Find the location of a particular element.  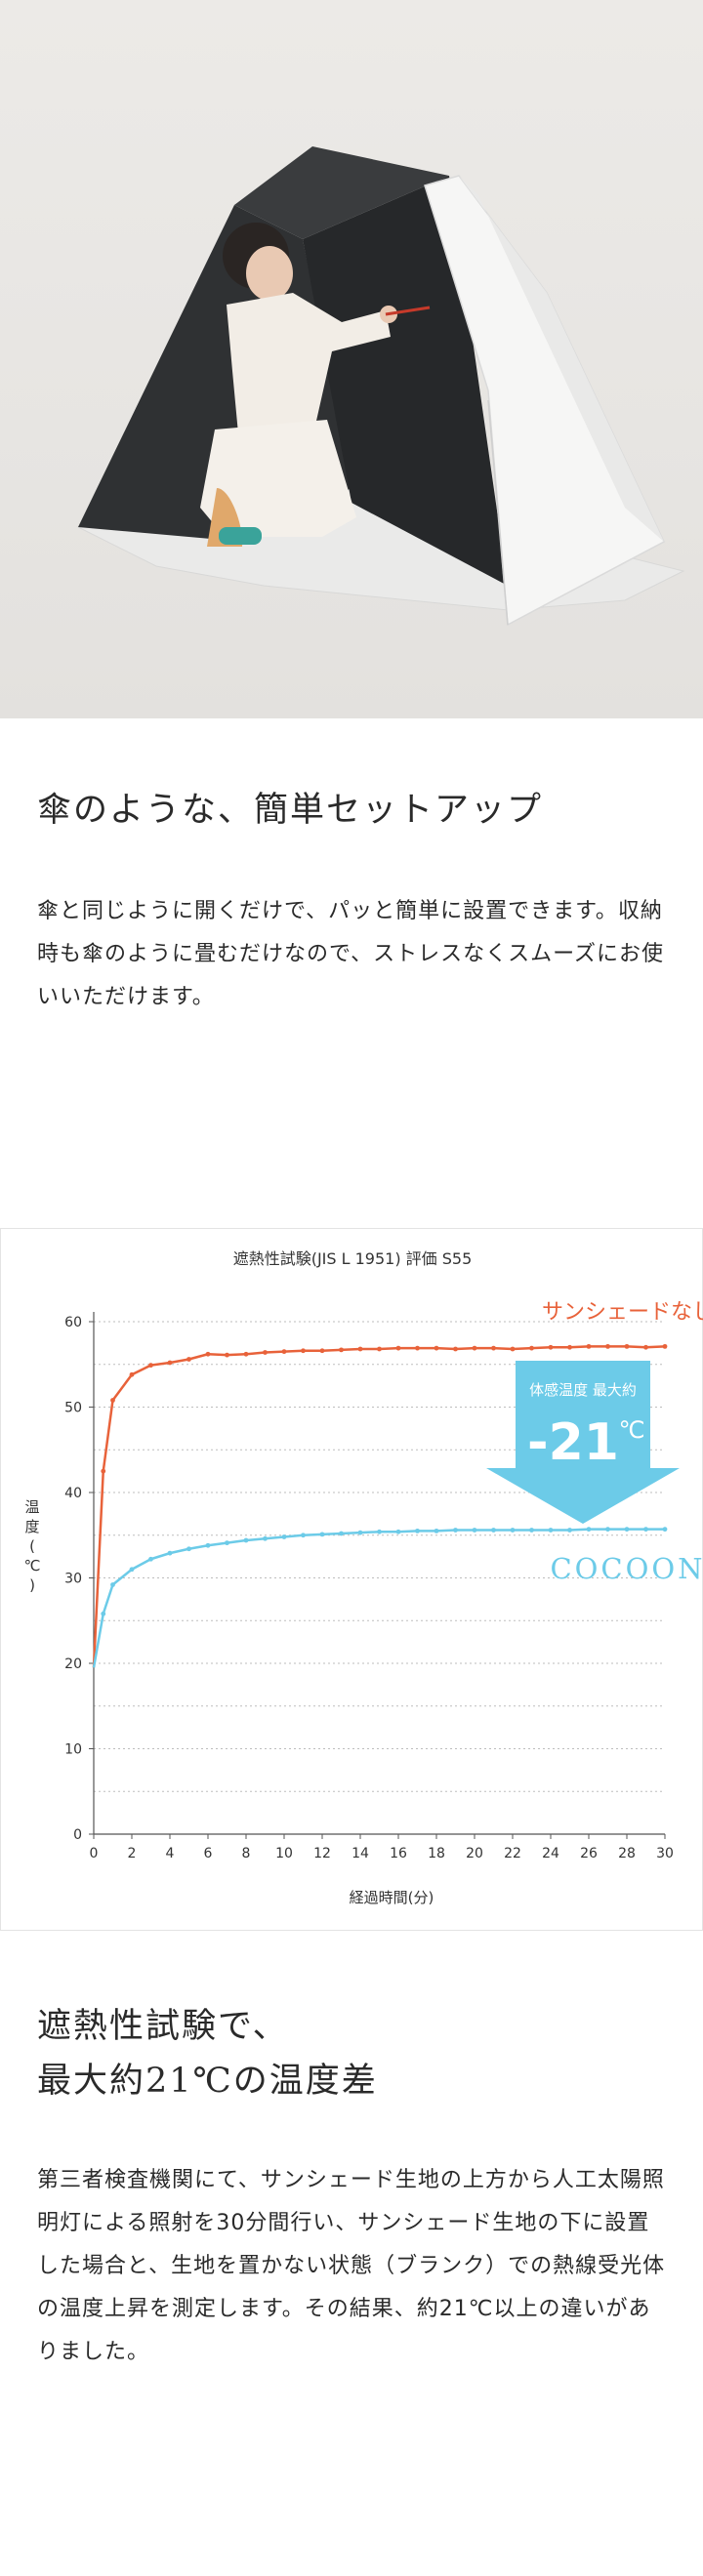

temperature-diff-arrow: 体感温度 最大約 -21 ℃ is located at coordinates (583, 1442).